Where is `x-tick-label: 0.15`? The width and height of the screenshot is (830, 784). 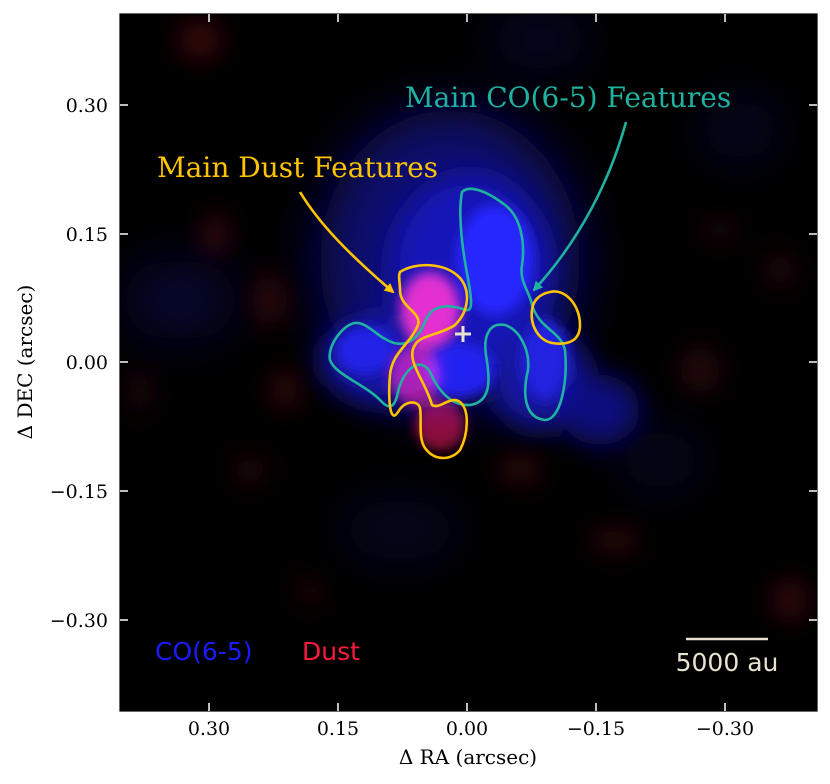 x-tick-label: 0.15 is located at coordinates (338, 729).